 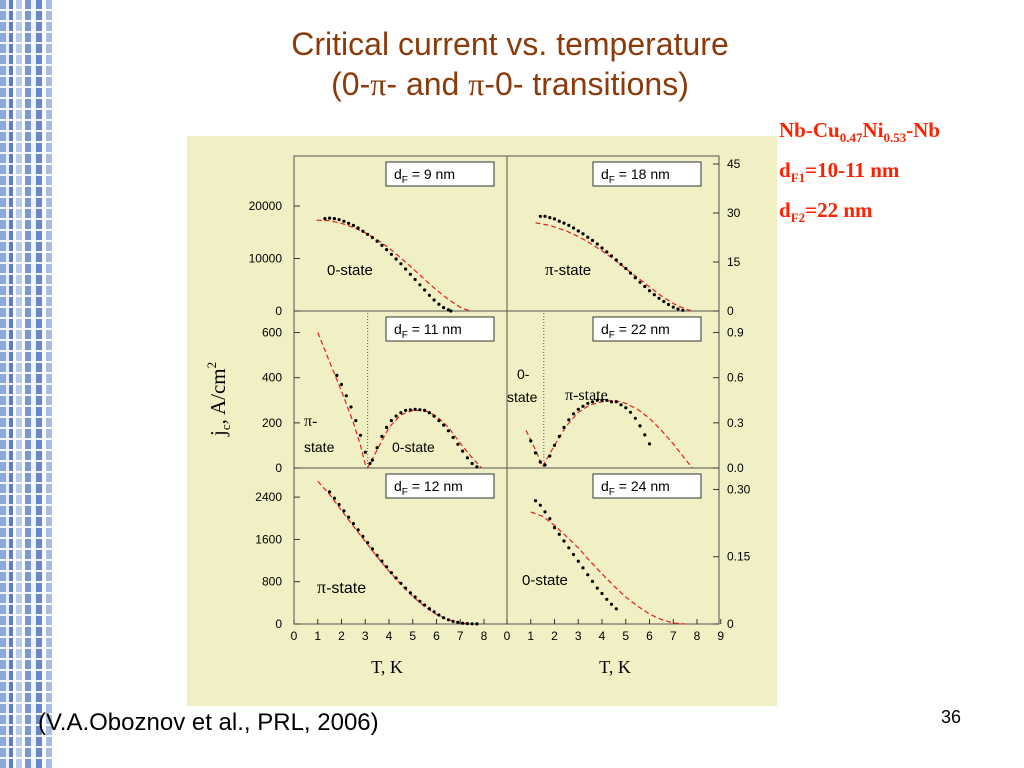 I want to click on state-label: 0-state, so click(x=413, y=447).